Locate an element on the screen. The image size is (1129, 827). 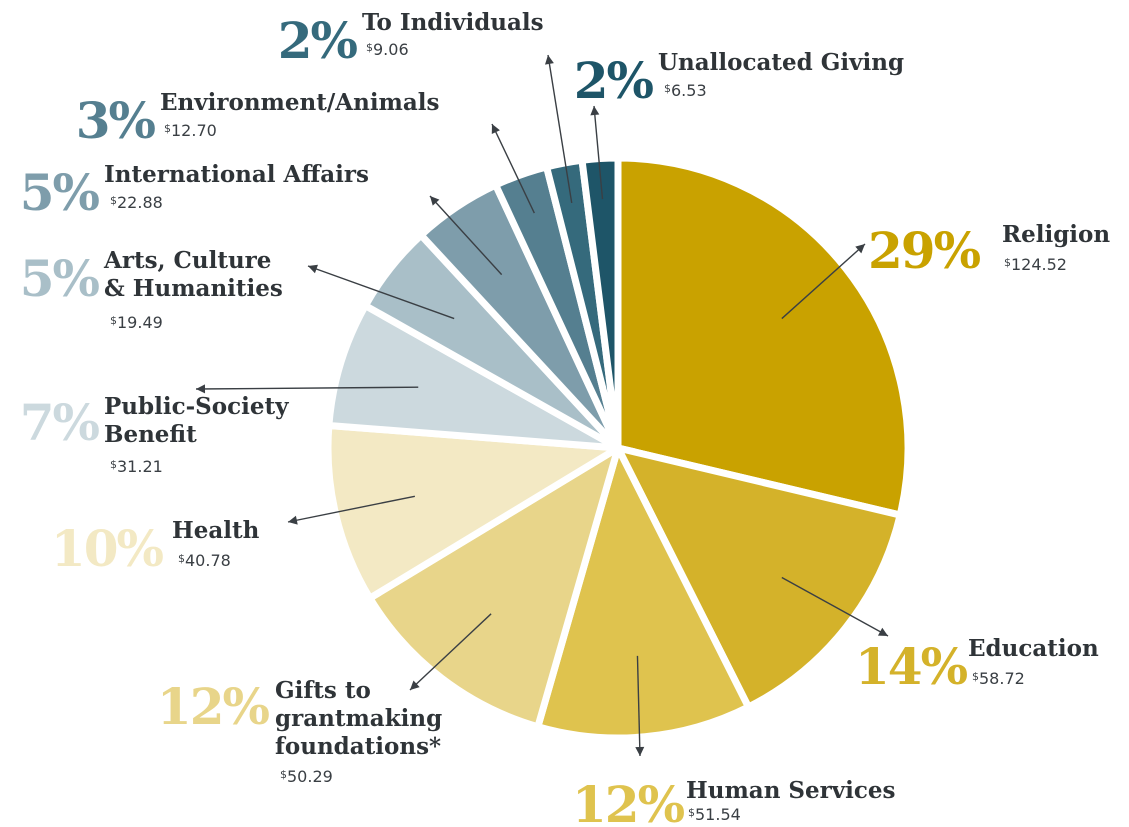
category-label-unallocated-giving: Unallocated Giving is located at coordinates (781, 62).